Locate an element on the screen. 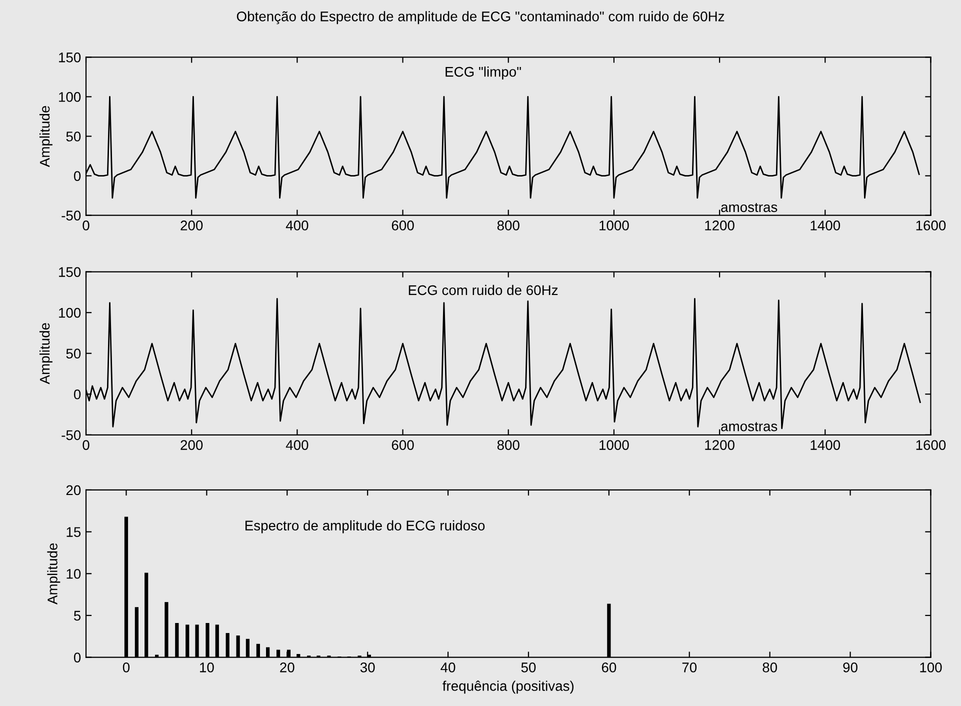  annotation: Espectro de amplitude do ECG ruidoso is located at coordinates (365, 527).